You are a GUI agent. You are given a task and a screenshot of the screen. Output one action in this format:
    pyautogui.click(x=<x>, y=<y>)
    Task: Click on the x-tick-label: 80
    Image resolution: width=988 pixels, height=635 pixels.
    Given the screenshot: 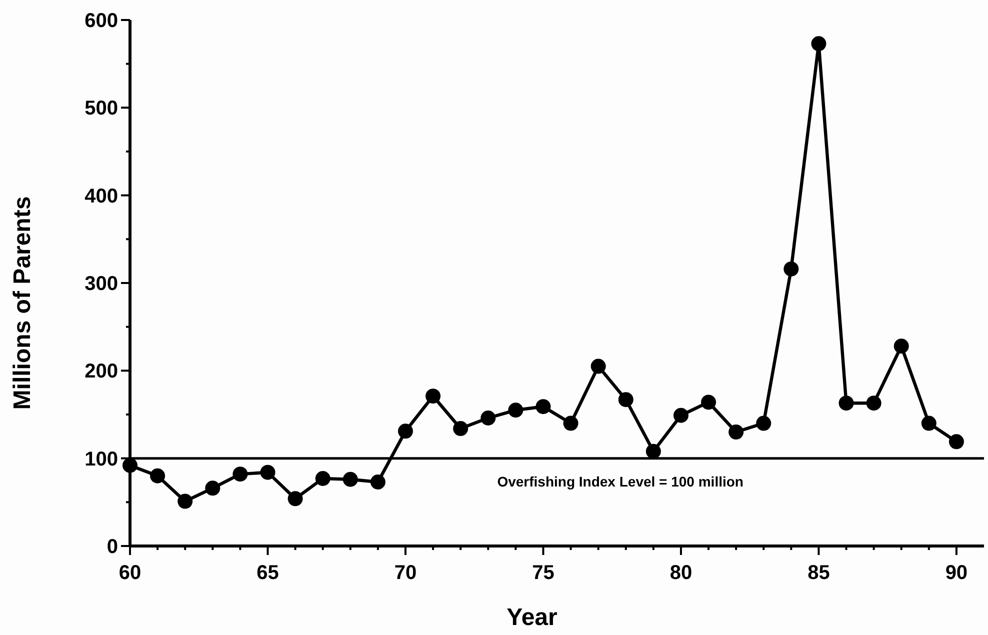 What is the action you would take?
    pyautogui.click(x=681, y=573)
    